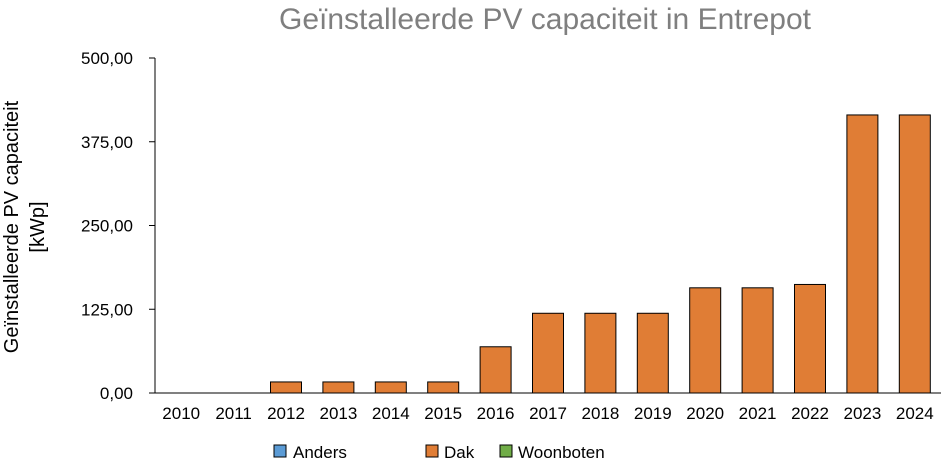 The image size is (944, 464). I want to click on y-axis-label-line-2: [kWp], so click(38, 226).